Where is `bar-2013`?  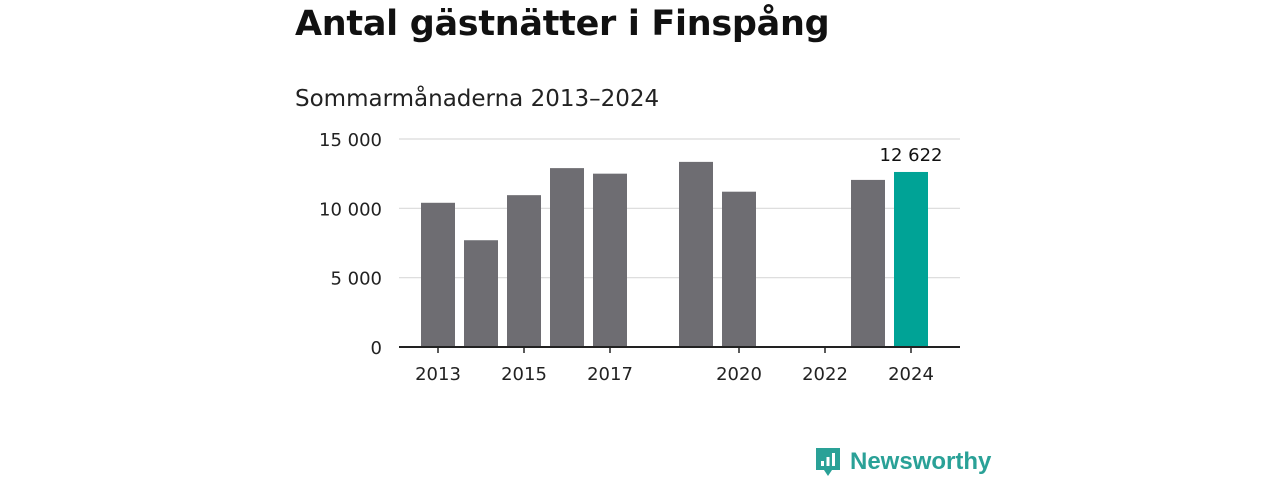 bar-2013 is located at coordinates (438, 274).